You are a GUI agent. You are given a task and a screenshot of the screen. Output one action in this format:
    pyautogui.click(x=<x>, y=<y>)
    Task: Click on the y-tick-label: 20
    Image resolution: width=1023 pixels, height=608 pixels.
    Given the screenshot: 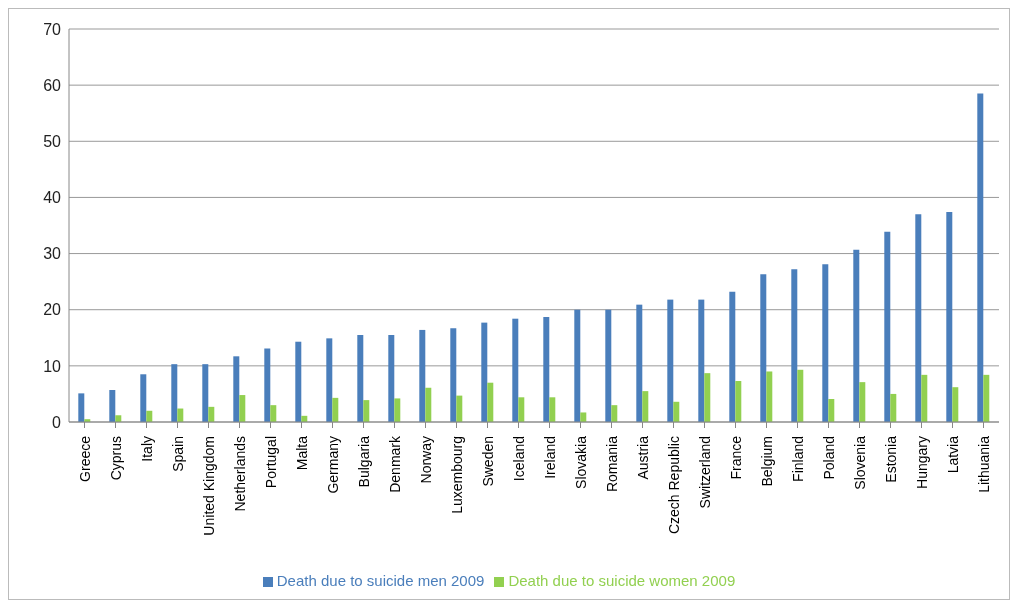 What is the action you would take?
    pyautogui.click(x=52, y=310)
    